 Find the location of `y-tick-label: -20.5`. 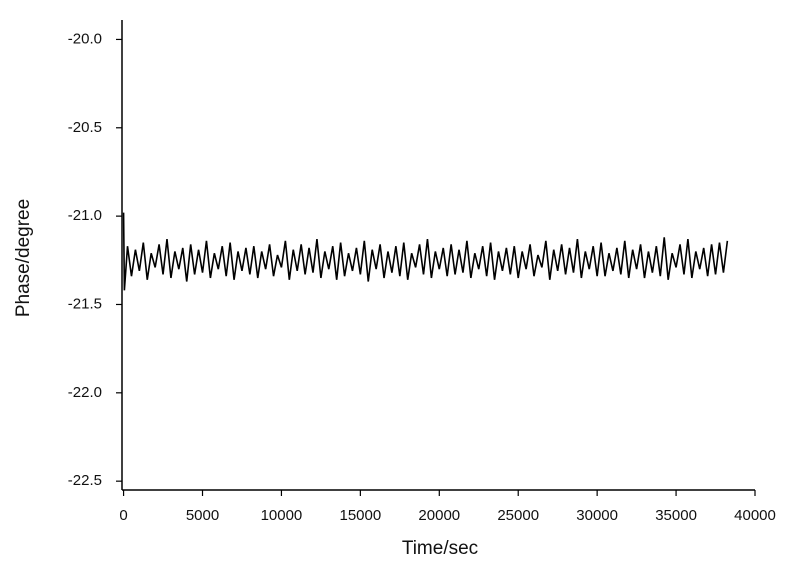

y-tick-label: -20.5 is located at coordinates (85, 127).